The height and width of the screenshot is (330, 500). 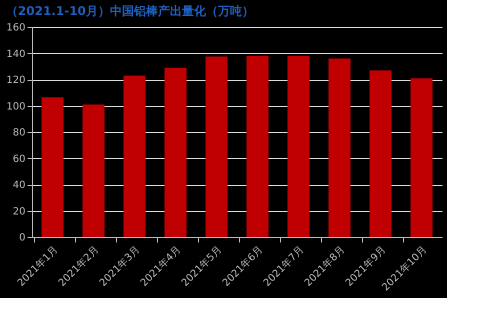 I want to click on y-tick-label: 60, so click(x=19, y=159).